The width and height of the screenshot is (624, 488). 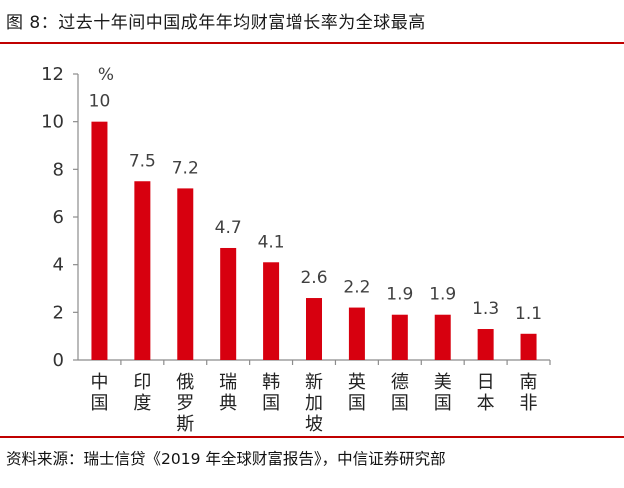 What do you see at coordinates (228, 228) in the screenshot?
I see `data-label-4: 4.7` at bounding box center [228, 228].